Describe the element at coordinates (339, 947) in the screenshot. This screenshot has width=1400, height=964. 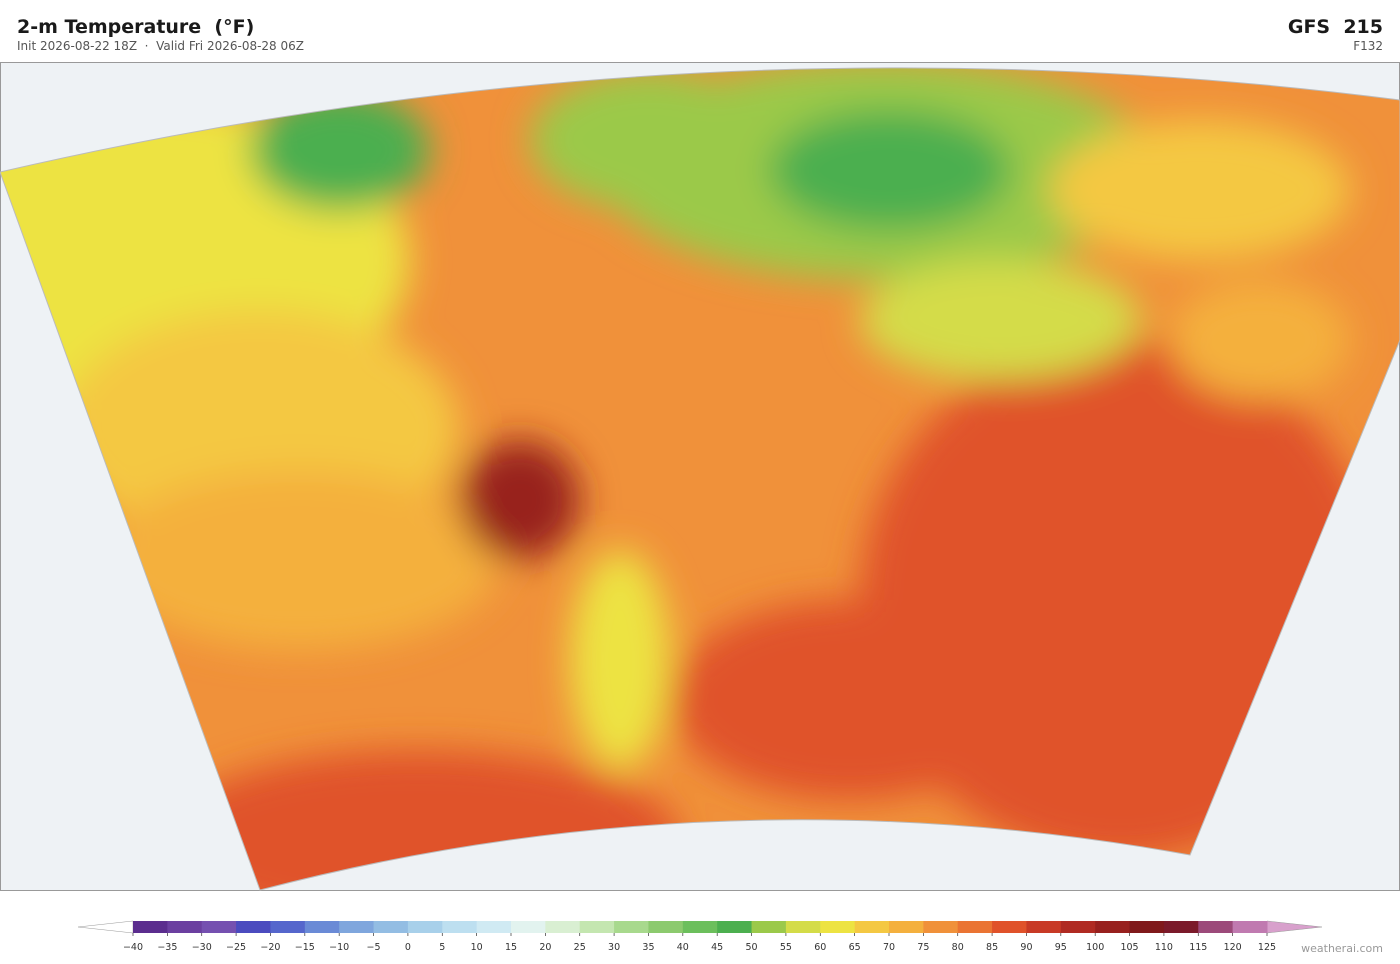
I see `colorbar-tick-label: −10` at that location.